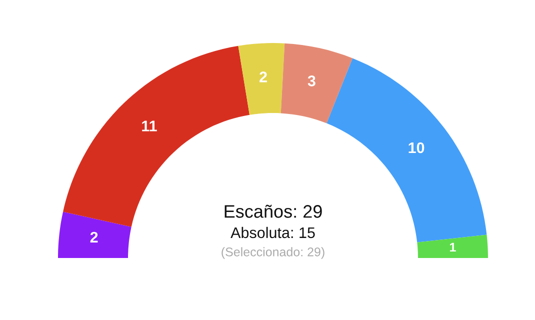 The image size is (535, 320). What do you see at coordinates (453, 247) in the screenshot?
I see `data-label: 1` at bounding box center [453, 247].